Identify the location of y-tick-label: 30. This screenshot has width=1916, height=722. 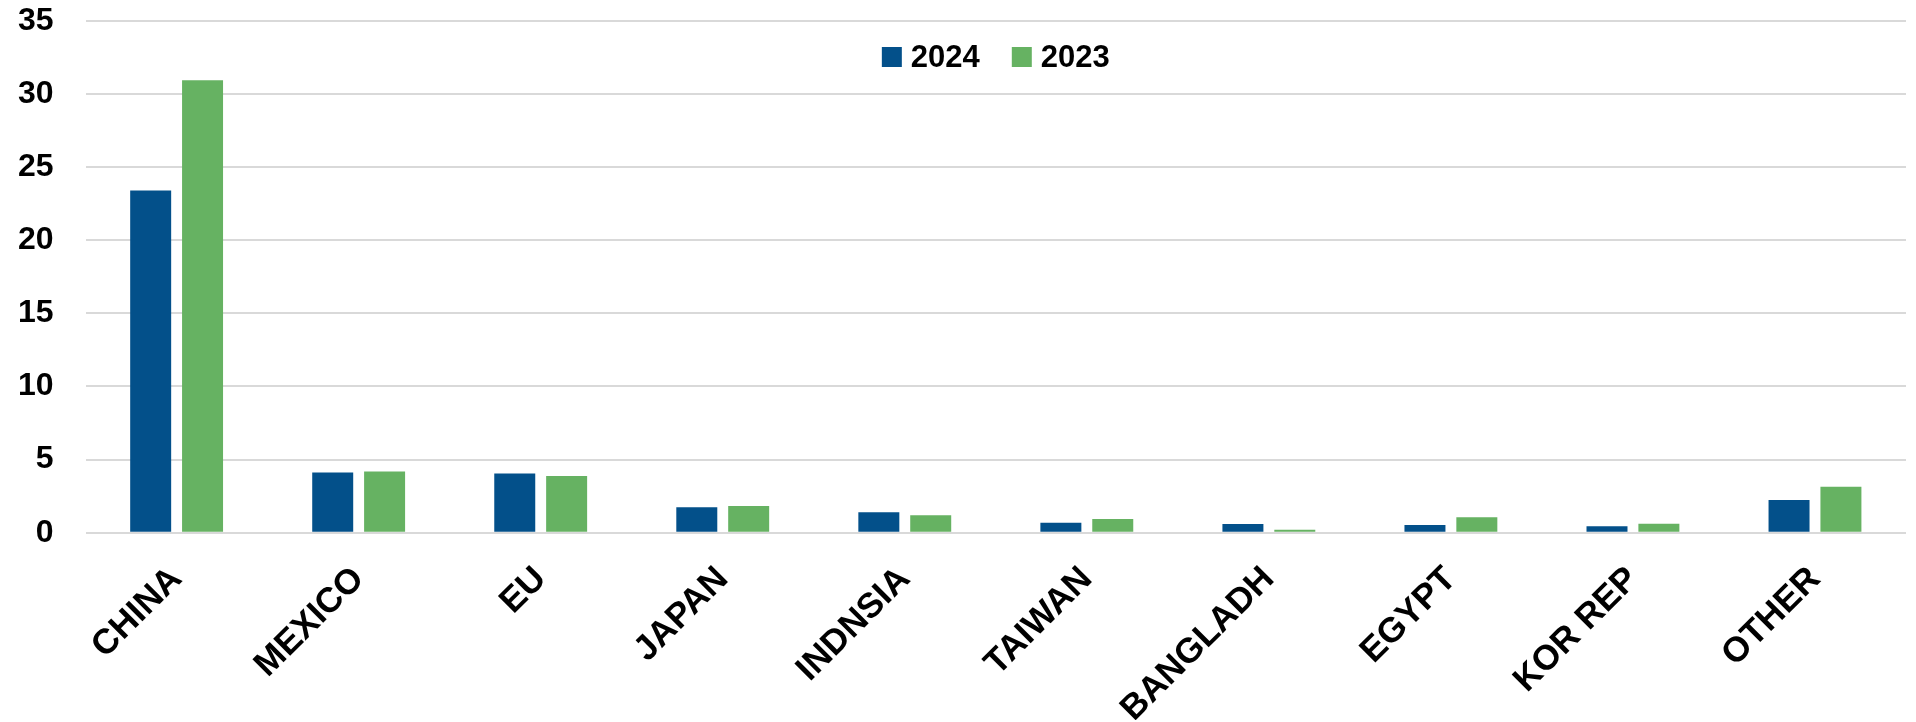
(36, 91).